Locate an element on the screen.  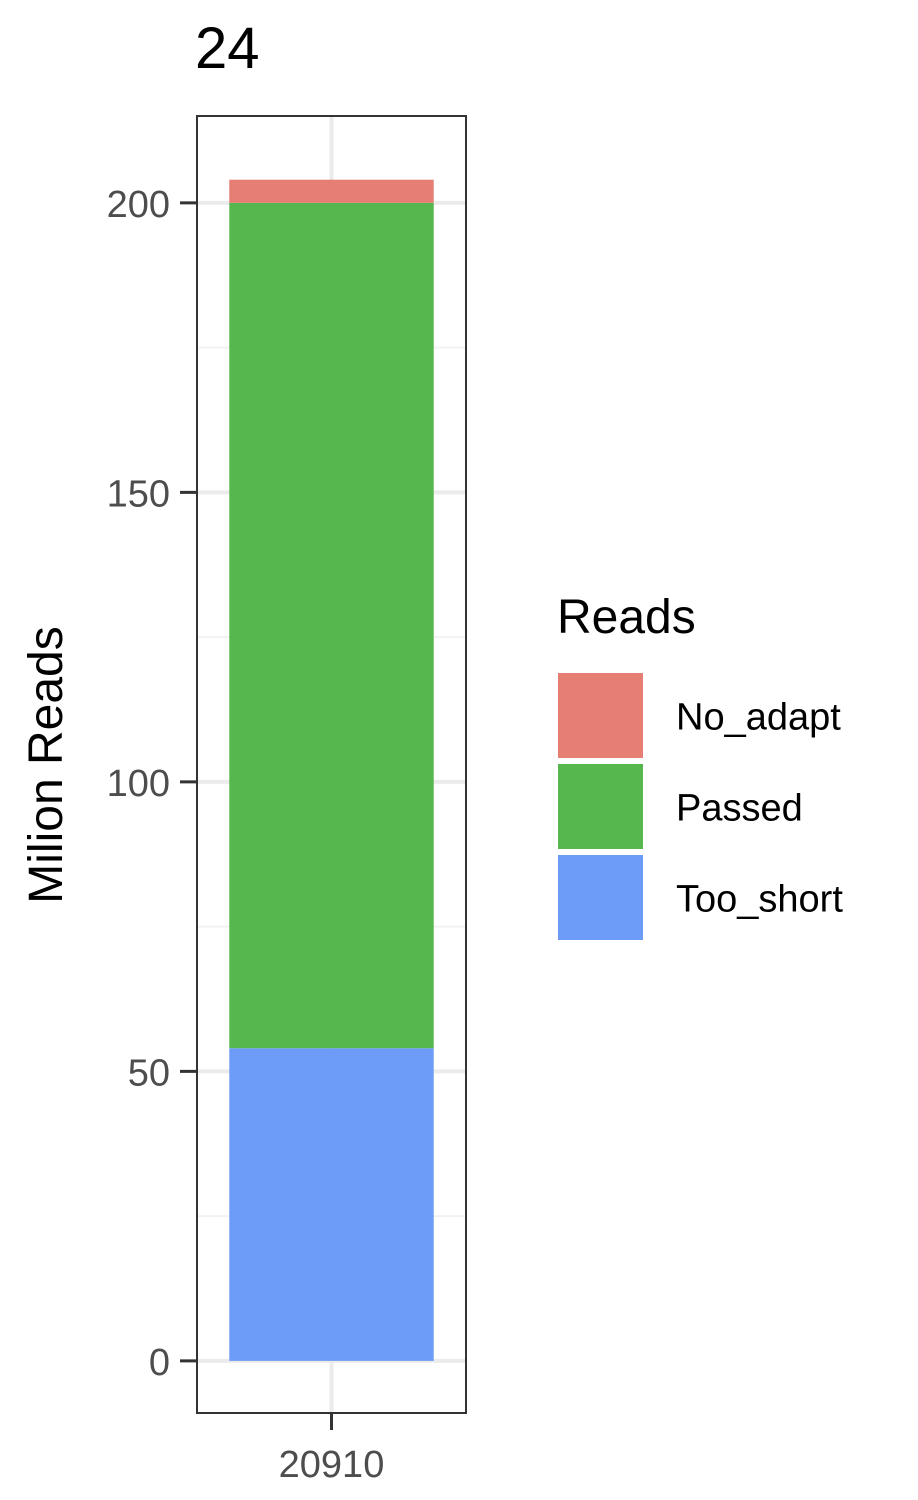
bar-segment-no-adapt is located at coordinates (331, 191).